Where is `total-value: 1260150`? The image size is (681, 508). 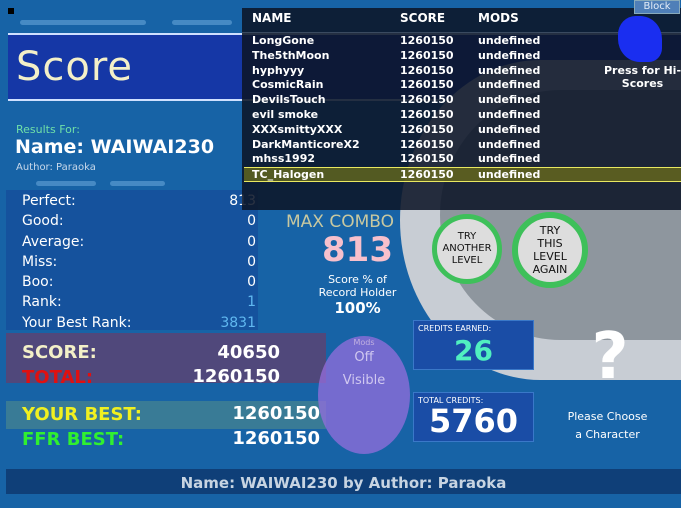 total-value: 1260150 is located at coordinates (236, 376).